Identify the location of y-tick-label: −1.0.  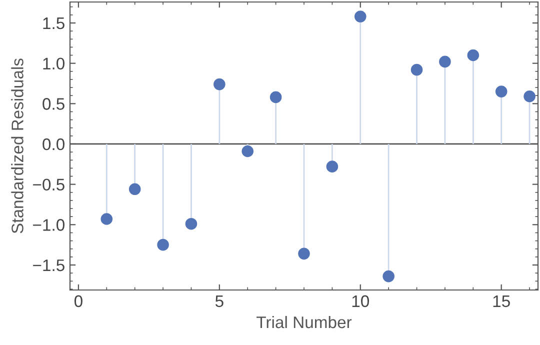
(48, 225).